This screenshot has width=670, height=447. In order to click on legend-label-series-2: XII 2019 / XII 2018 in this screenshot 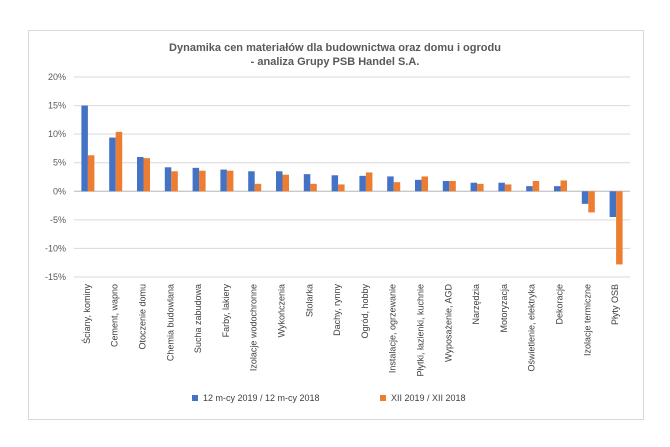, I will do `click(428, 398)`.